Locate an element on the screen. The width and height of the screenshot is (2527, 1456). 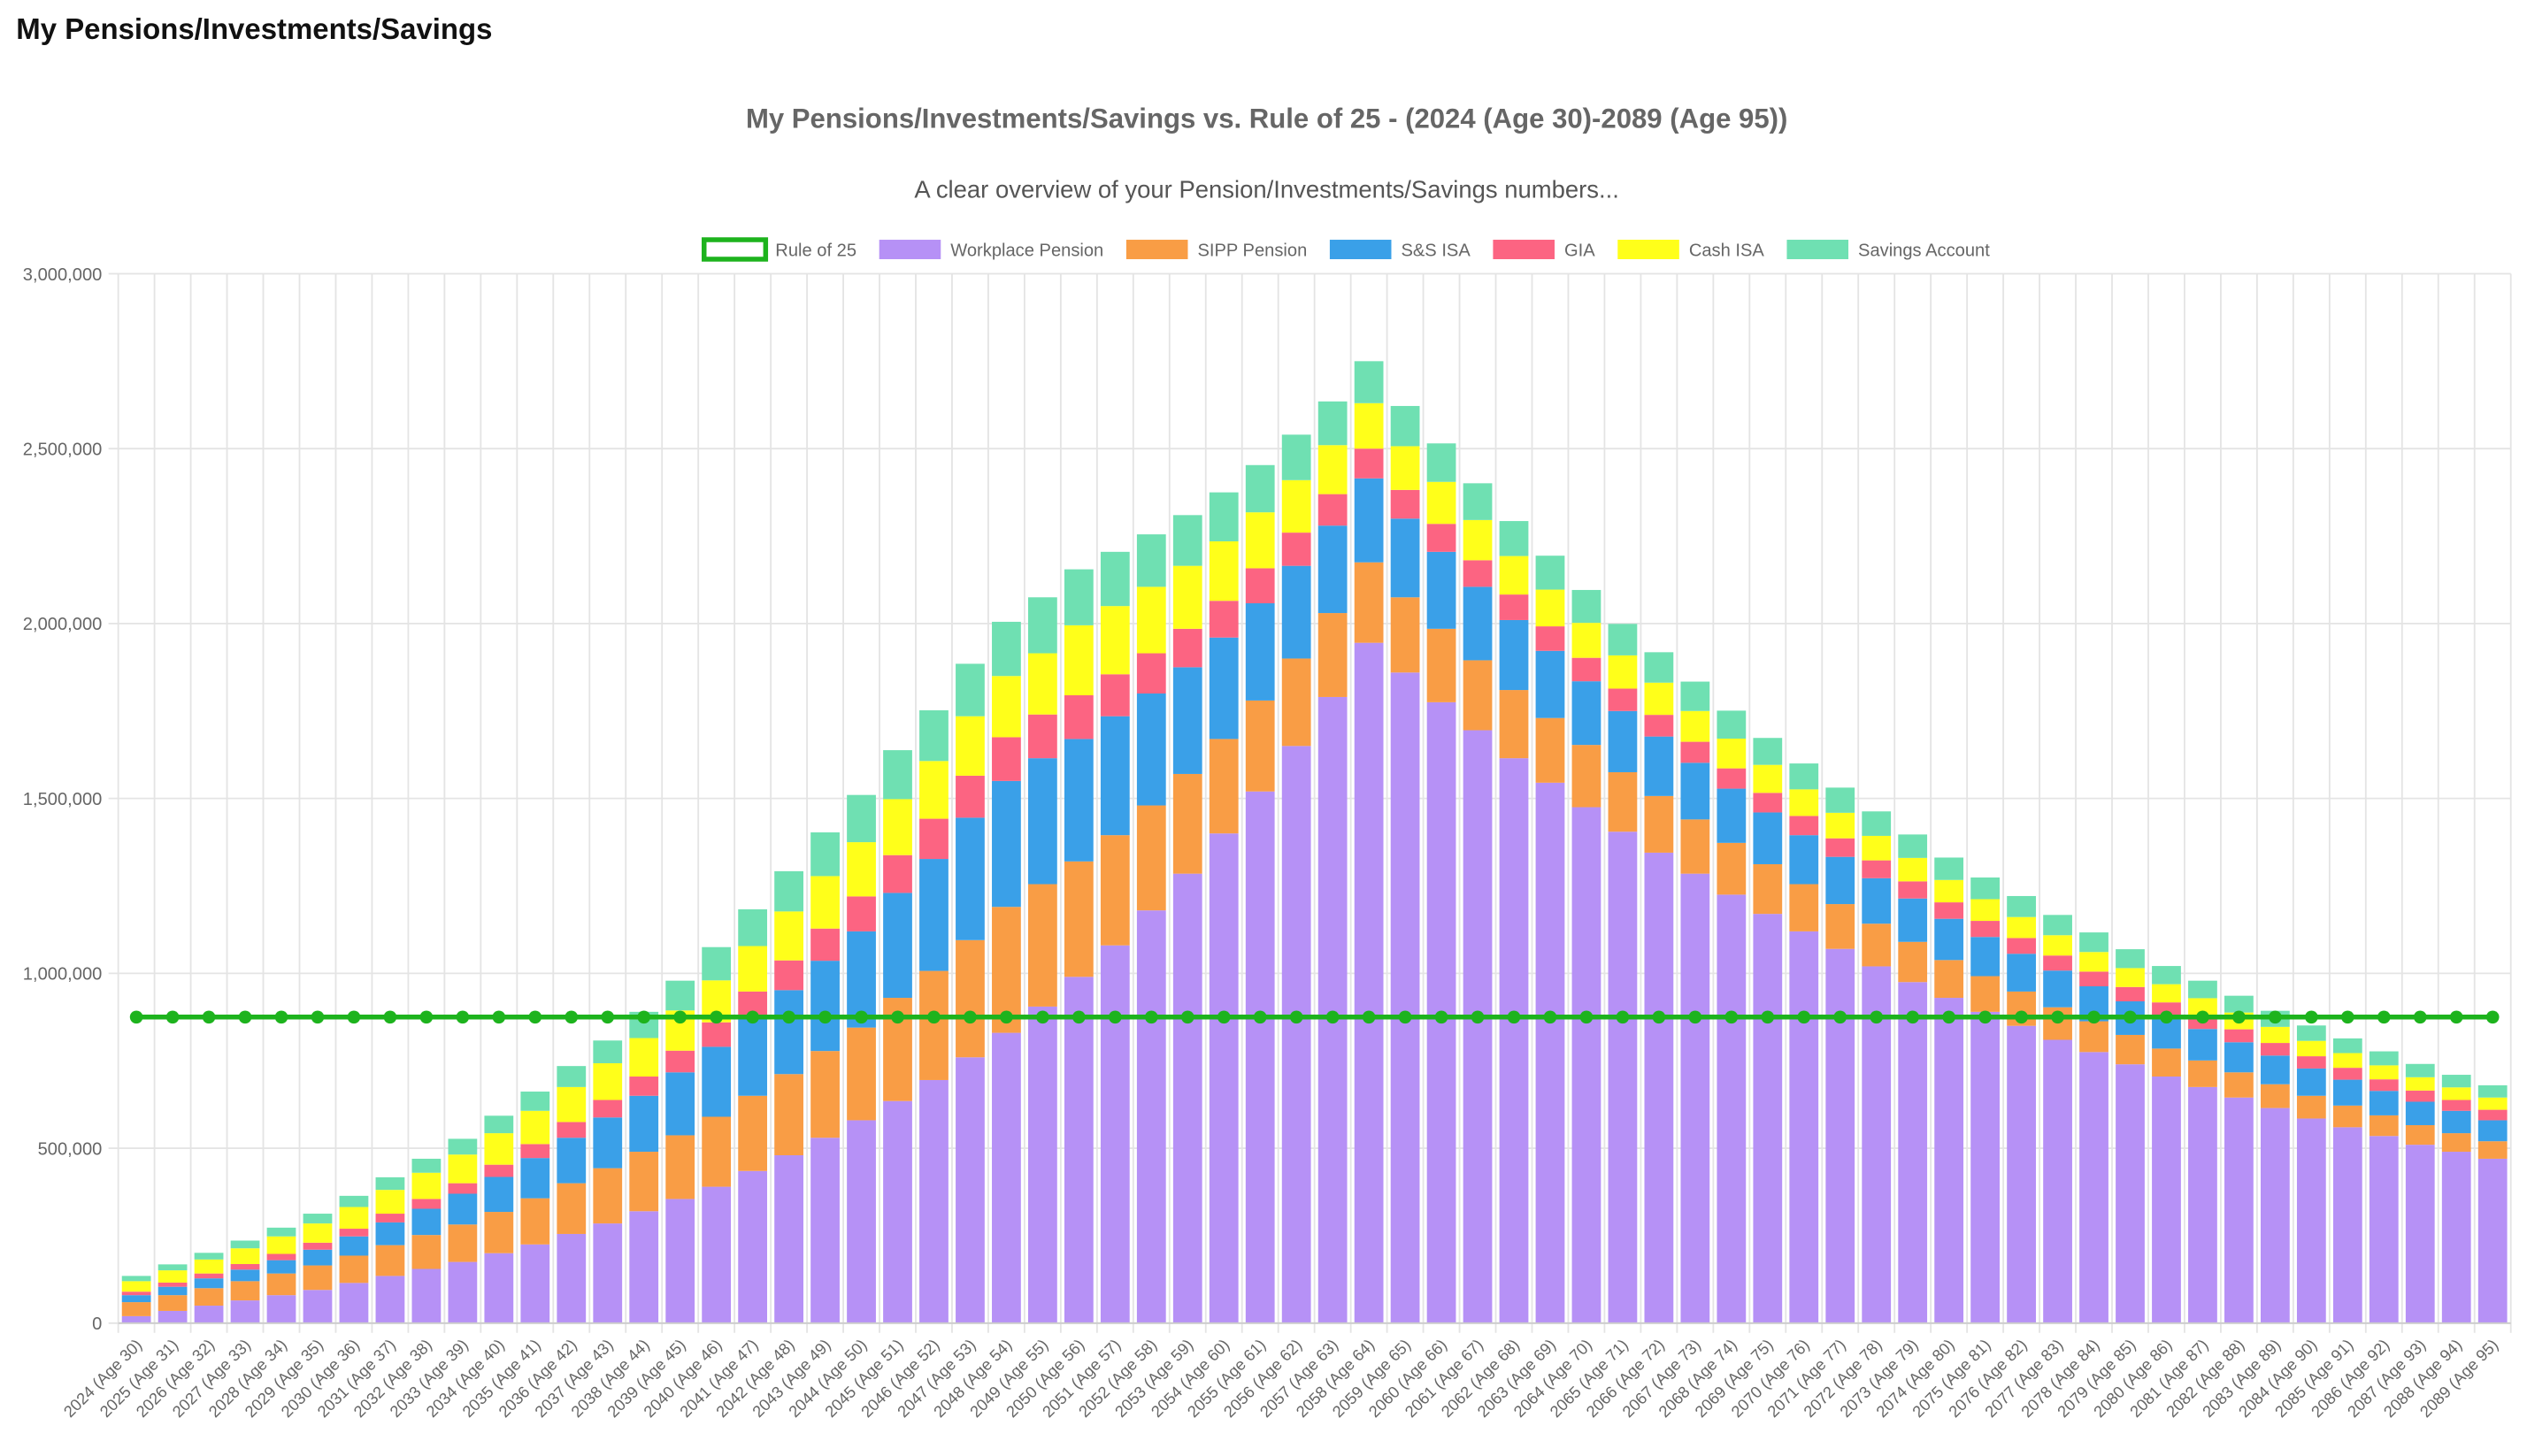
legend-item: Savings Account is located at coordinates (1888, 250).